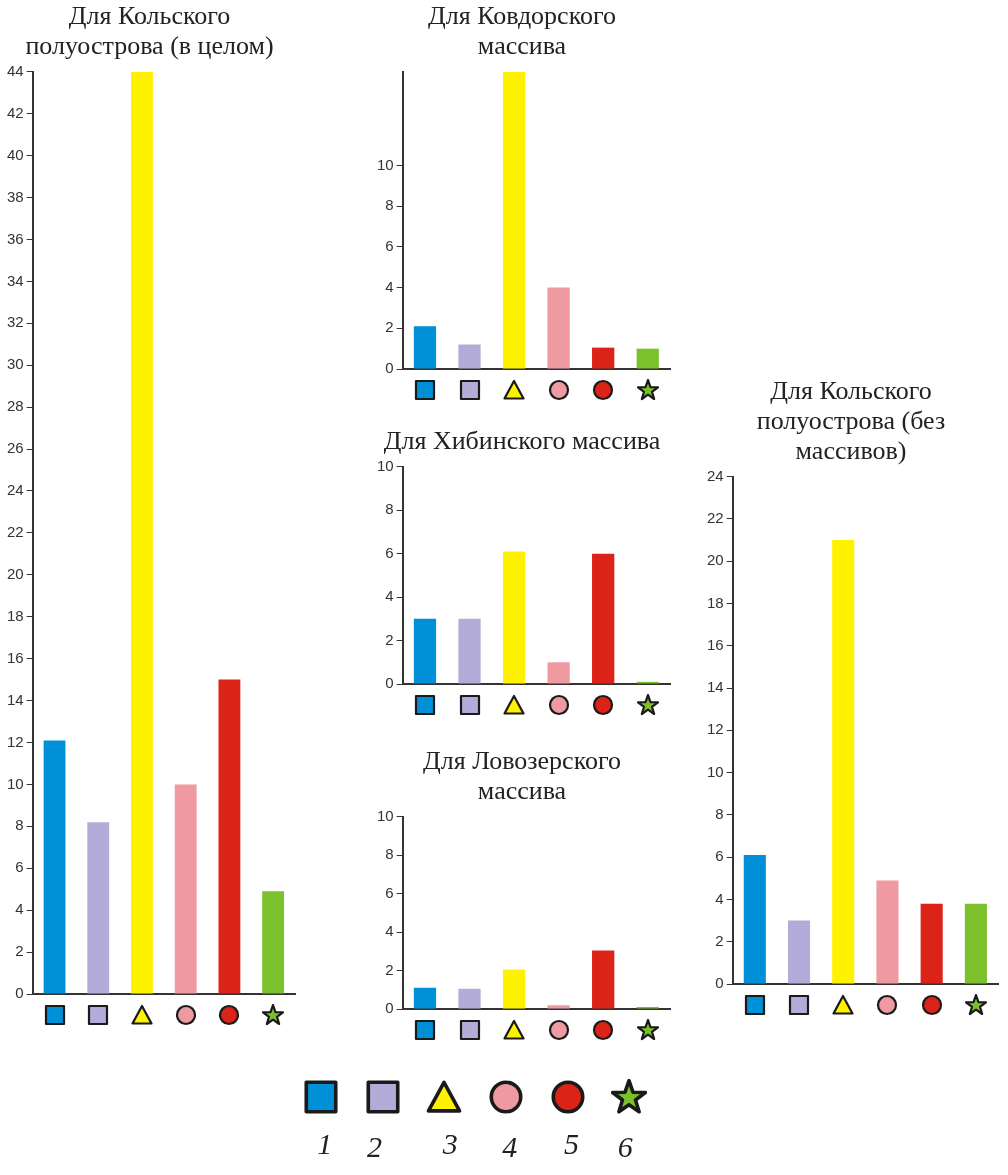  Describe the element at coordinates (15, 154) in the screenshot. I see `y-tick-label: 40` at that location.